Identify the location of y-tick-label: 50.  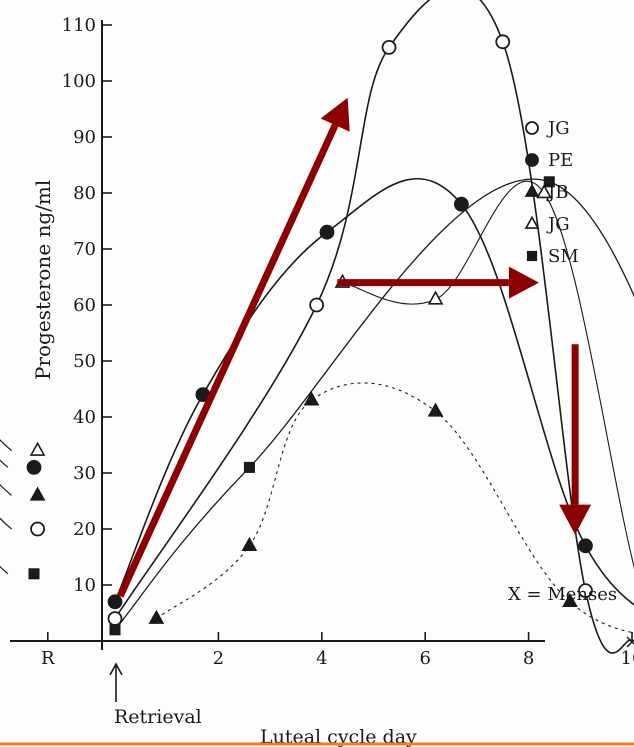
(84, 361).